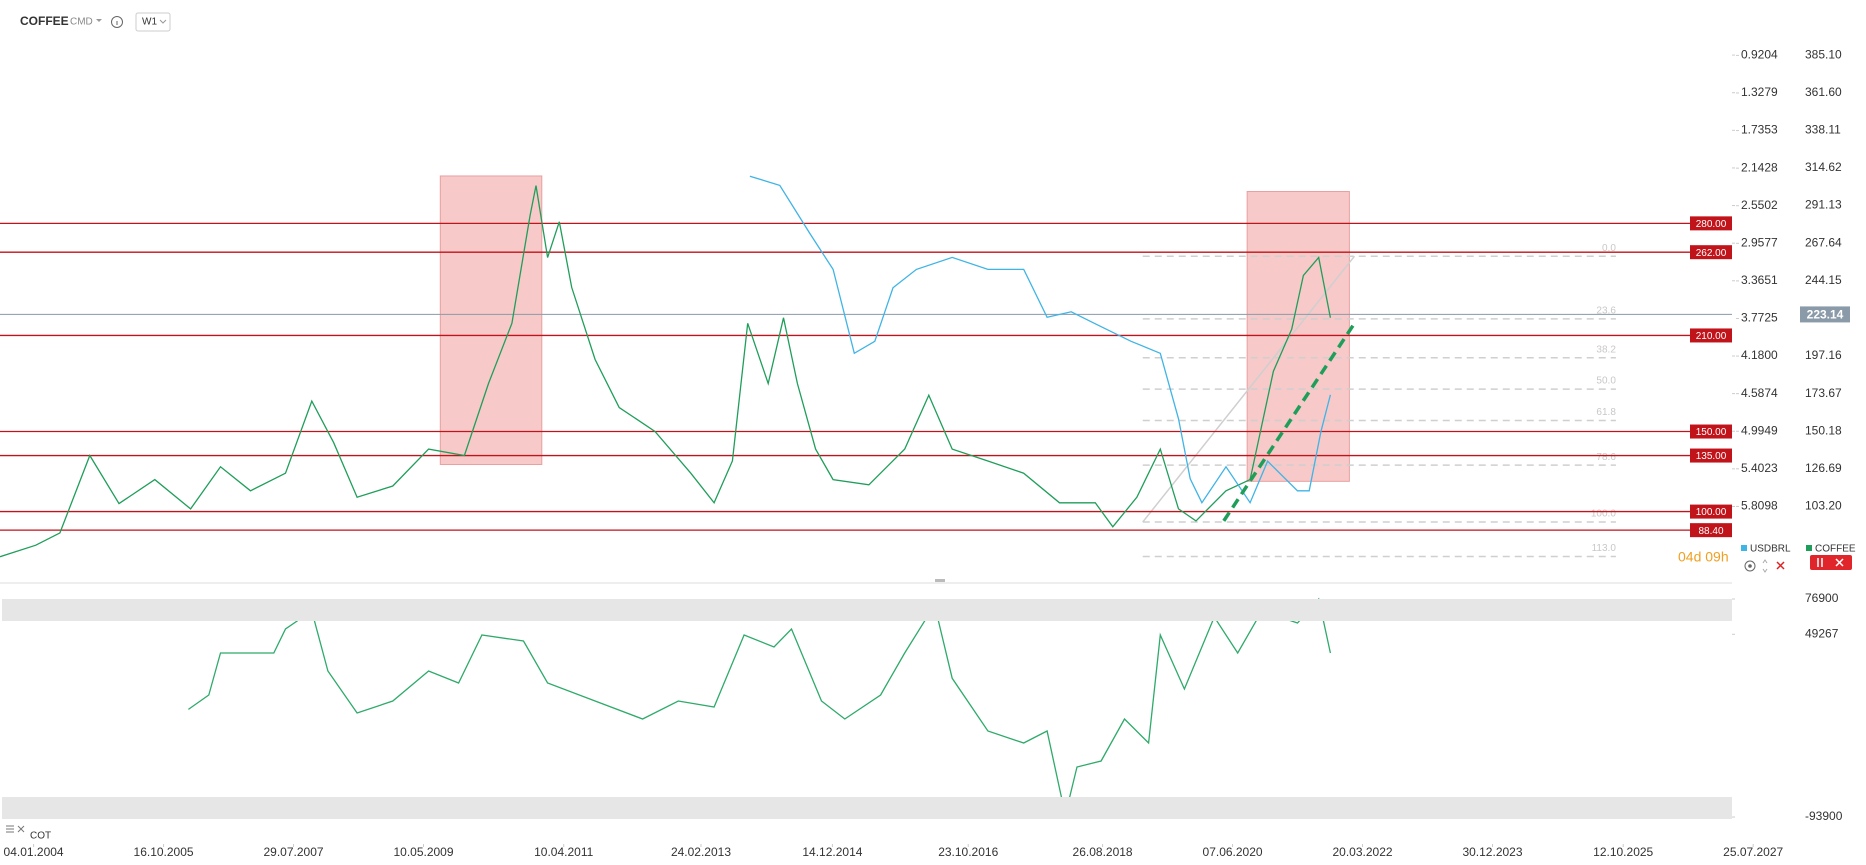  Describe the element at coordinates (1759, 393) in the screenshot. I see `y2-tick-label: 4.5874` at that location.